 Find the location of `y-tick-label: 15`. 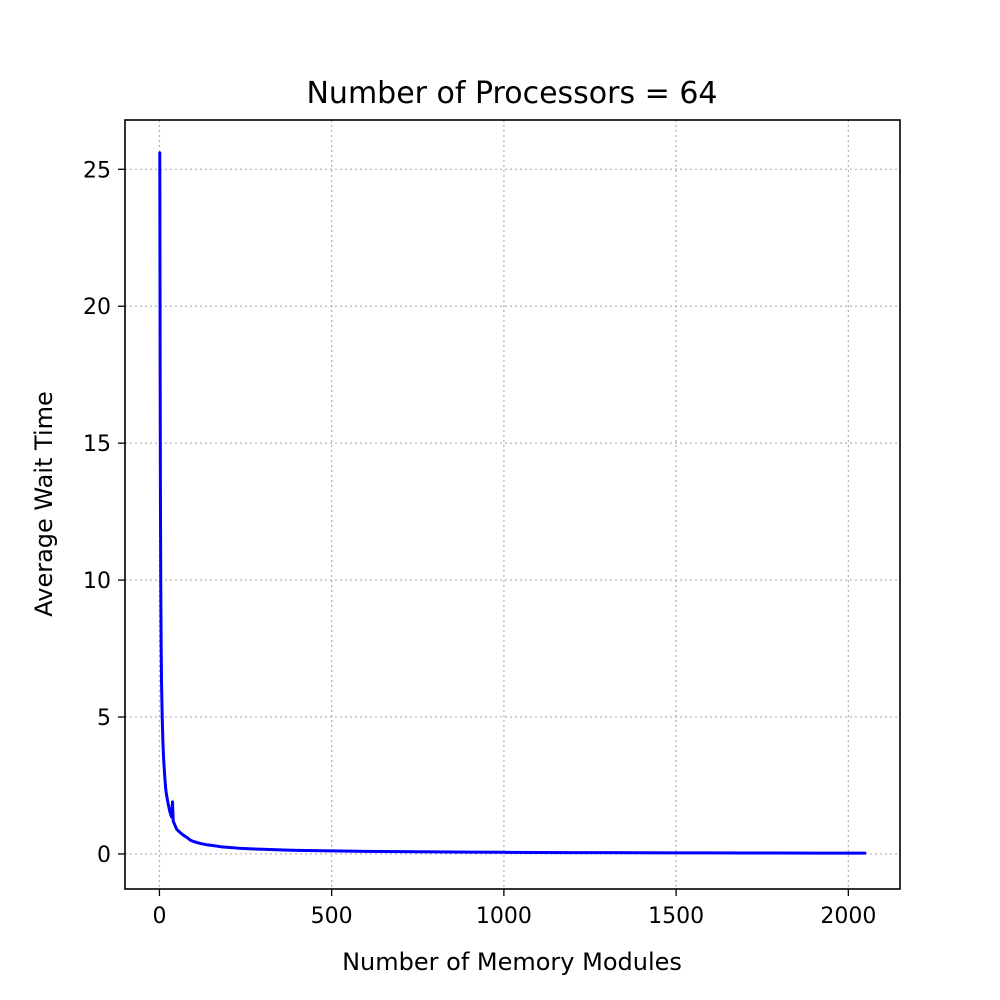

y-tick-label: 15 is located at coordinates (97, 444).